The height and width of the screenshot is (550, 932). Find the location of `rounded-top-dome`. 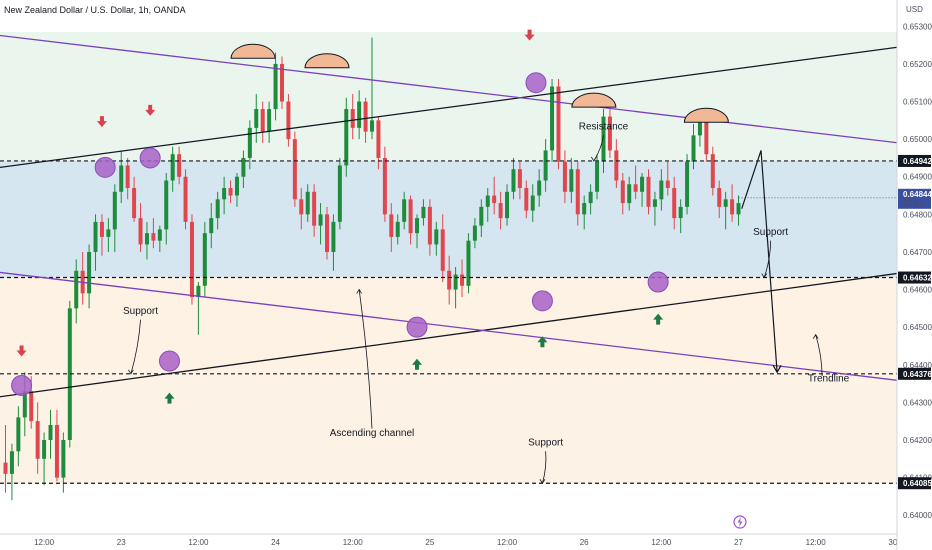

rounded-top-dome is located at coordinates (327, 61).